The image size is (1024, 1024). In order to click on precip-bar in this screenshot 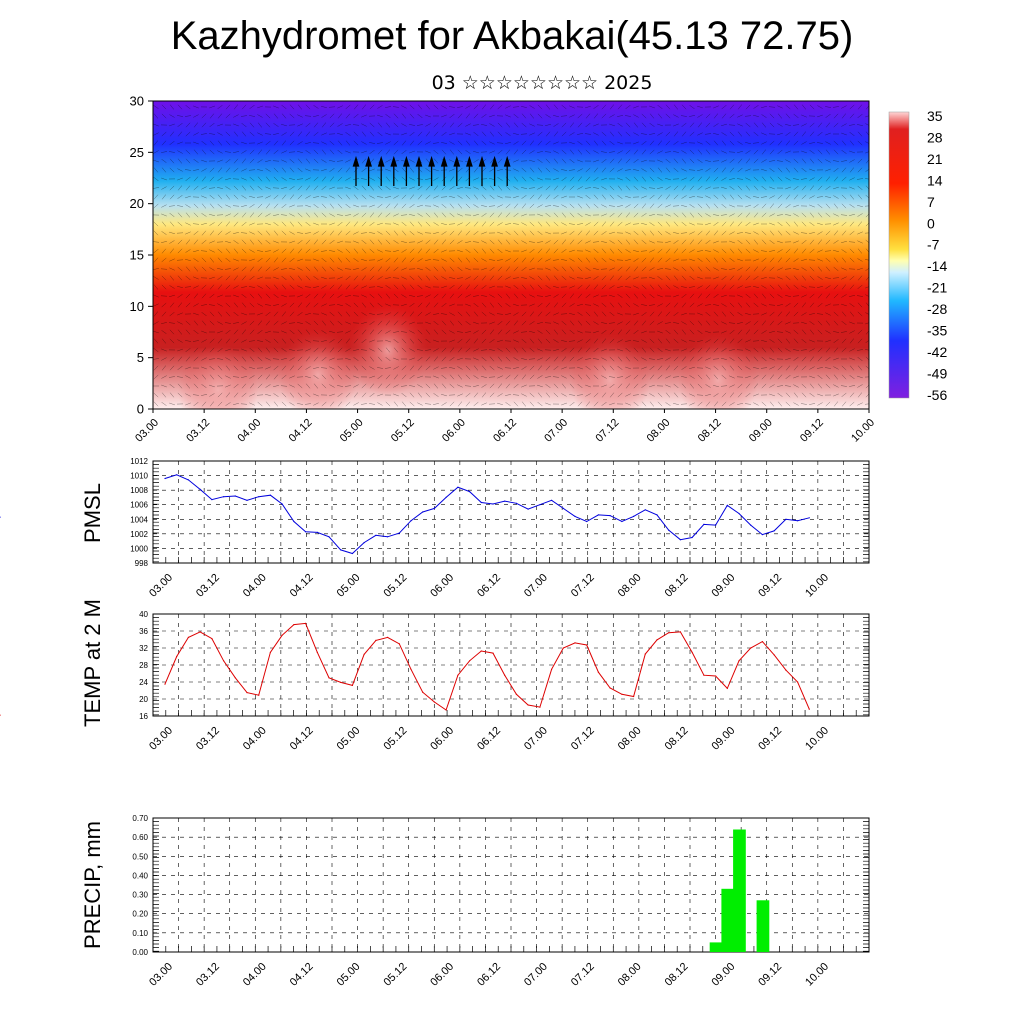, I will do `click(763, 926)`.